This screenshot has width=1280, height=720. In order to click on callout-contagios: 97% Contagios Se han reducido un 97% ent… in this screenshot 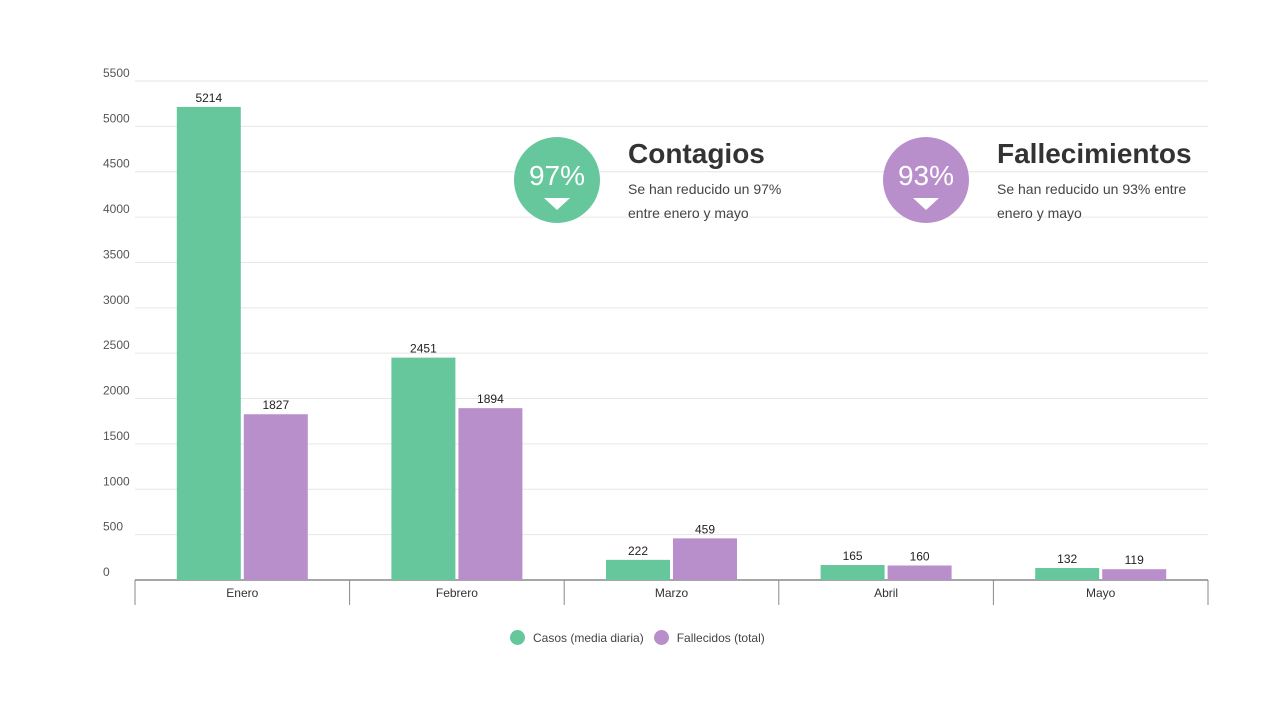, I will do `click(647, 181)`.